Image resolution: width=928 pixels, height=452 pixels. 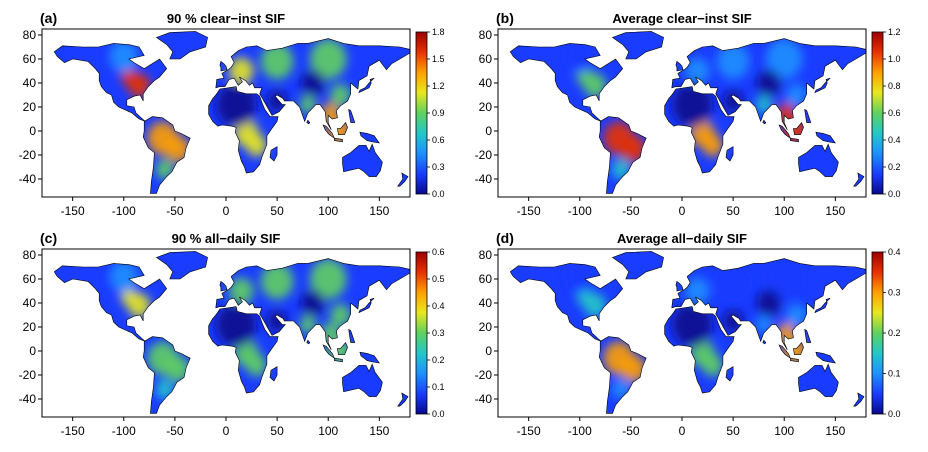 I want to click on land-fill, so click(x=232, y=112).